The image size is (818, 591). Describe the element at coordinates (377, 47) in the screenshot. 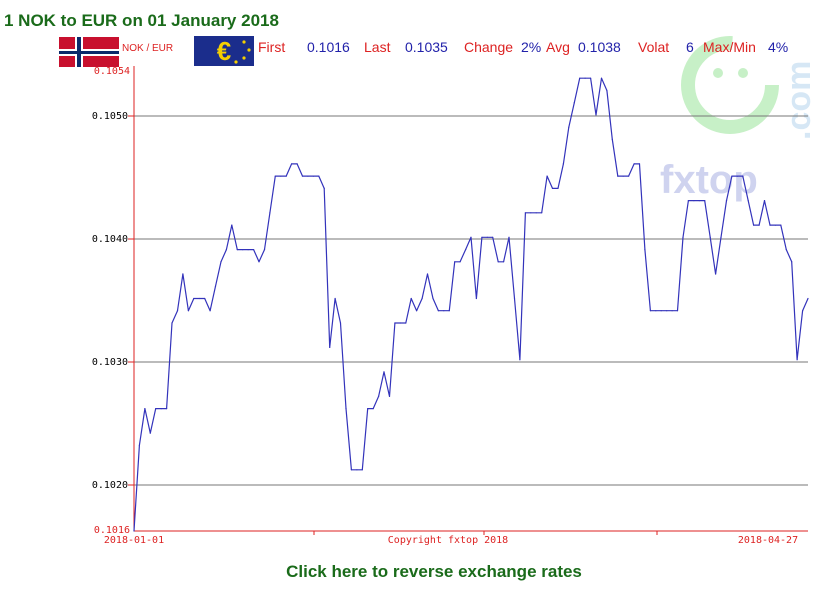

I see `legend-last-label: Last` at that location.